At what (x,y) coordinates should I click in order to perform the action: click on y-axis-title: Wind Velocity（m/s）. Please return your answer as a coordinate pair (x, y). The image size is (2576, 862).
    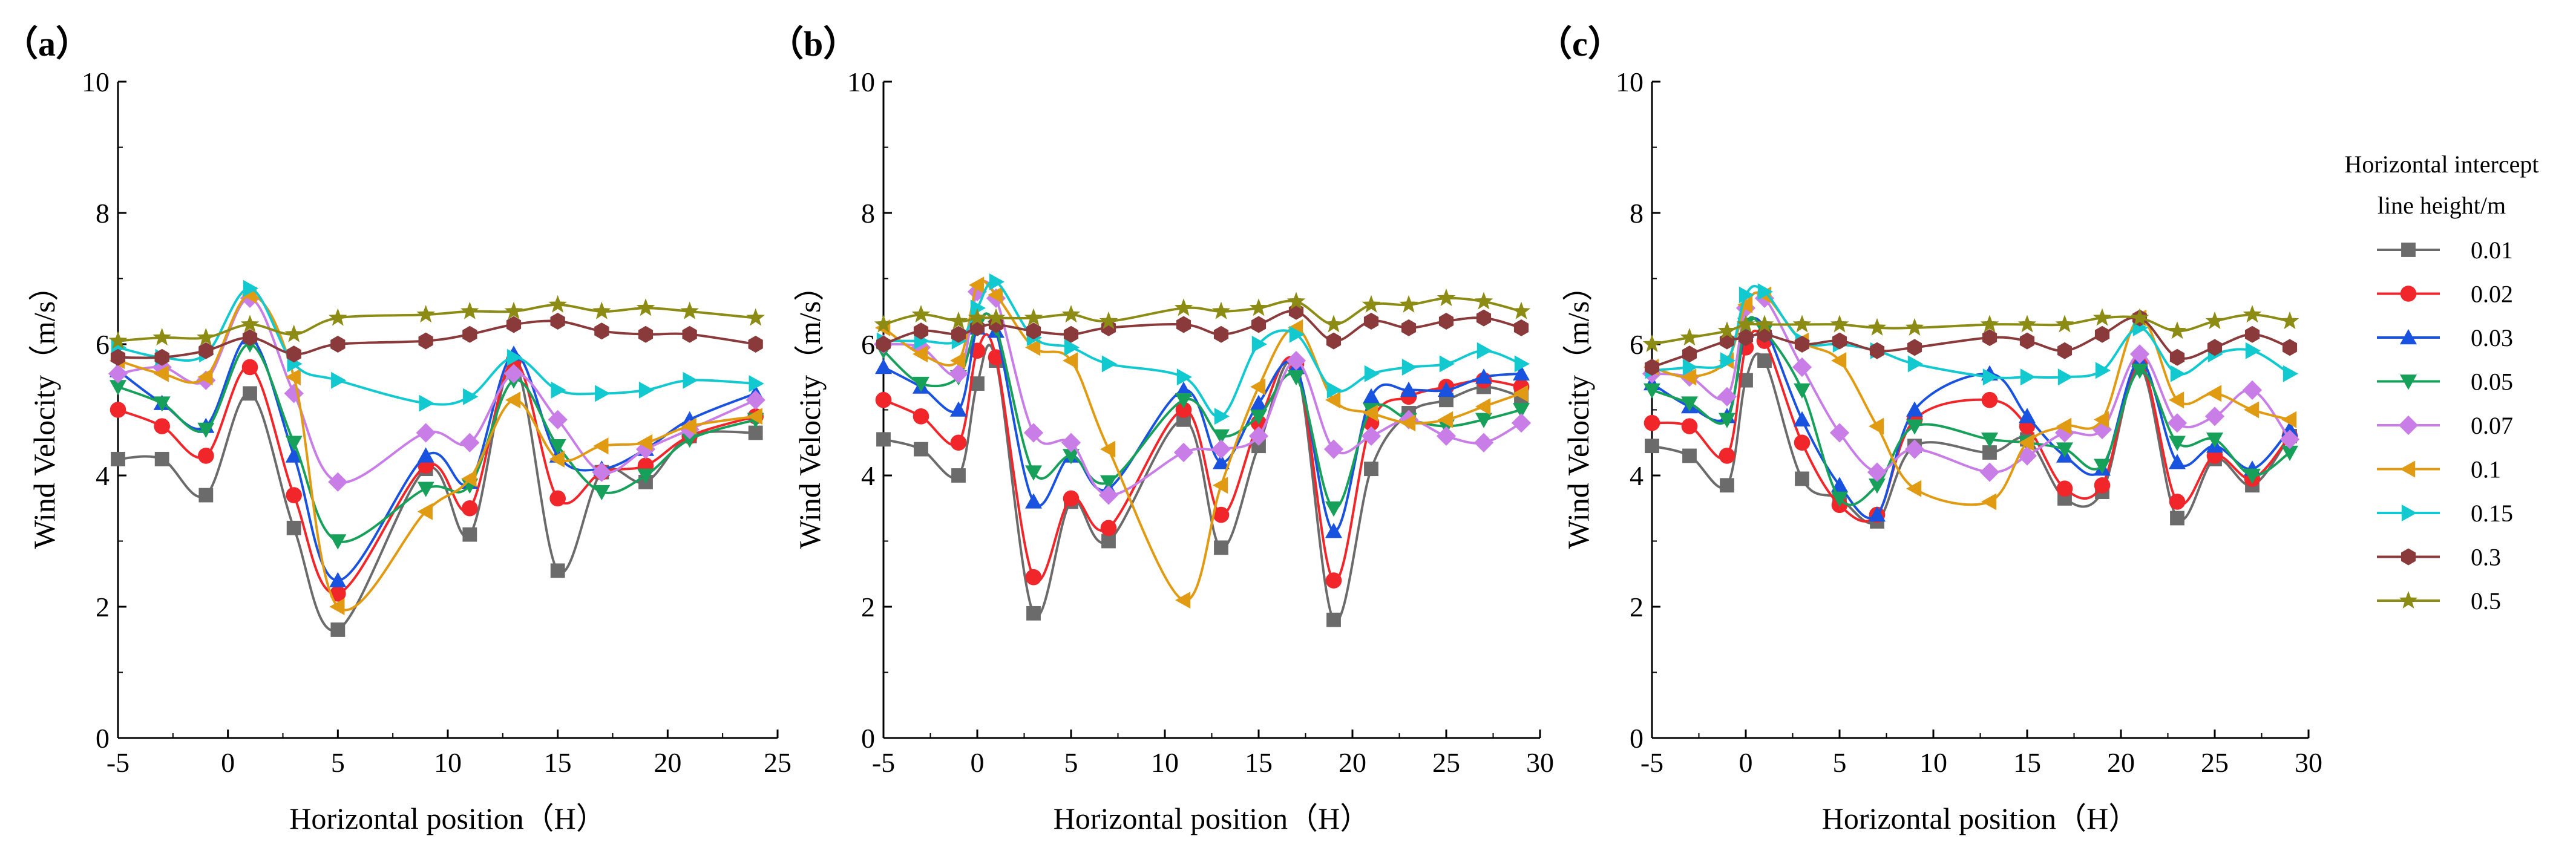
    Looking at the image, I should click on (1578, 410).